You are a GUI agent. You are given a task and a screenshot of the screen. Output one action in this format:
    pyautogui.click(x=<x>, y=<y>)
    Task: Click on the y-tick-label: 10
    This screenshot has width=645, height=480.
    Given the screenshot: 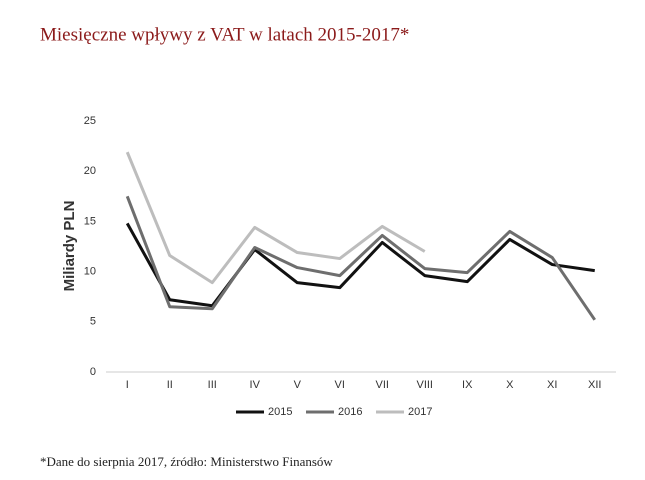 What is the action you would take?
    pyautogui.click(x=90, y=272)
    